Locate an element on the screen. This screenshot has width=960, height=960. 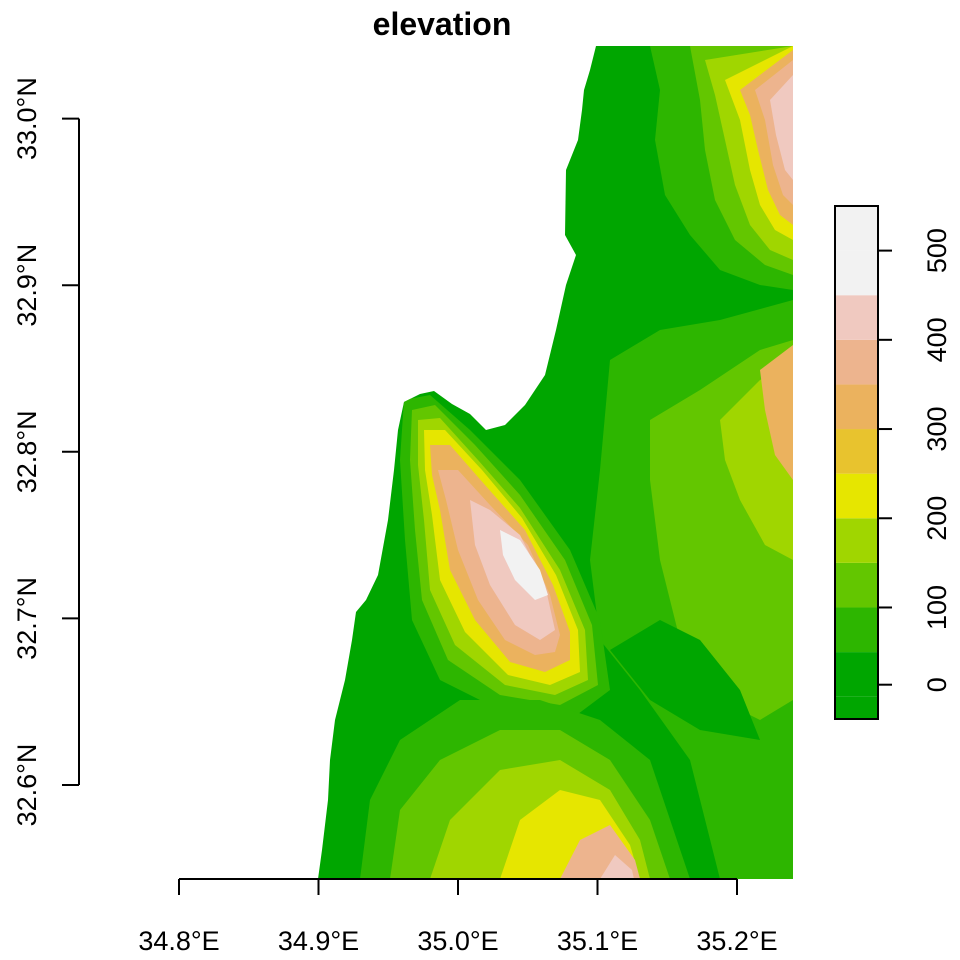
legend-swatch-bottom is located at coordinates (856, 707).